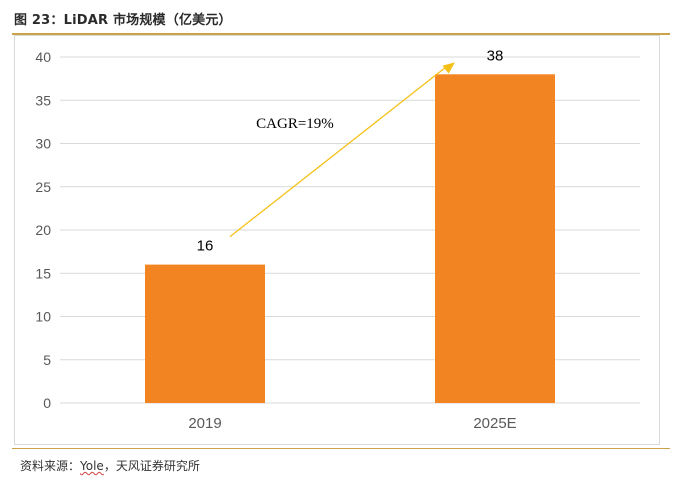 The width and height of the screenshot is (682, 489). What do you see at coordinates (123, 20) in the screenshot?
I see `figure-title: 图 23：LiDAR 市场规模（亿美元）` at bounding box center [123, 20].